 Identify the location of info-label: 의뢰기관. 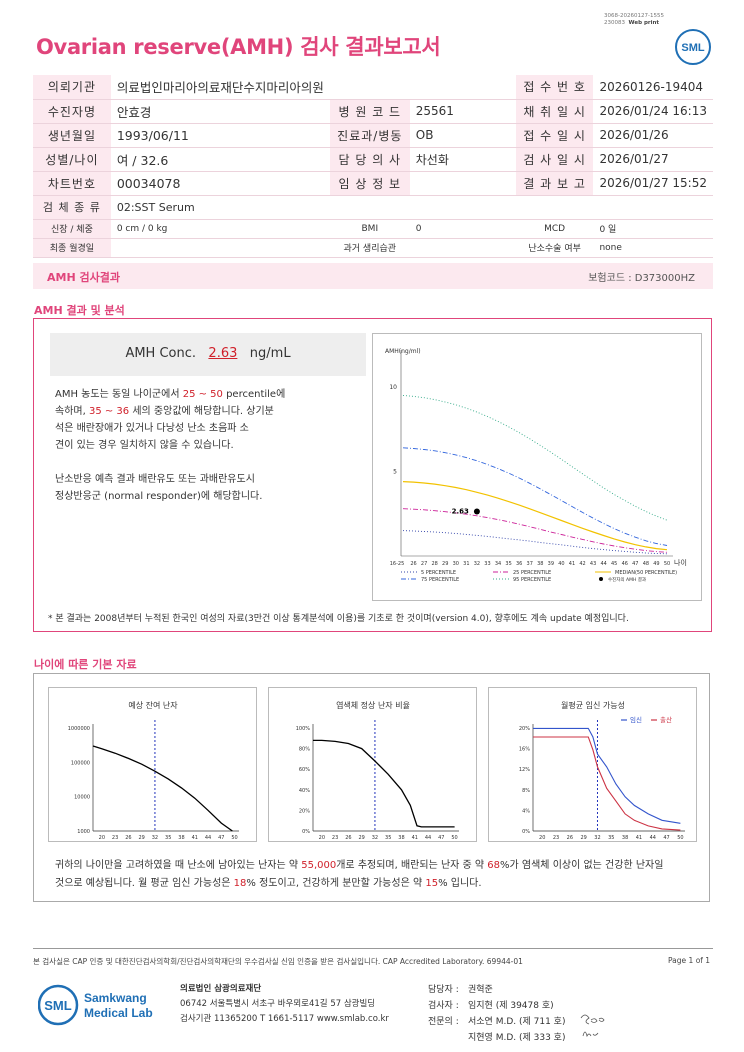
(72, 87).